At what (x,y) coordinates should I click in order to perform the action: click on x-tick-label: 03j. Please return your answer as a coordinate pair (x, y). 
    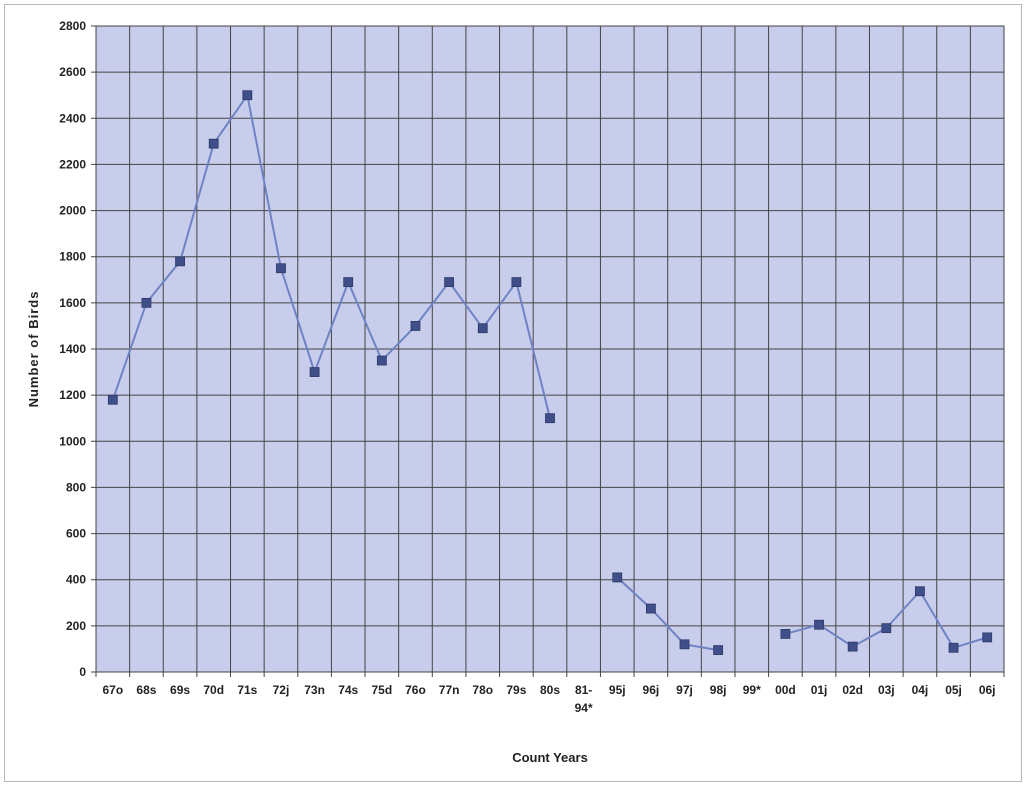
    Looking at the image, I should click on (886, 690).